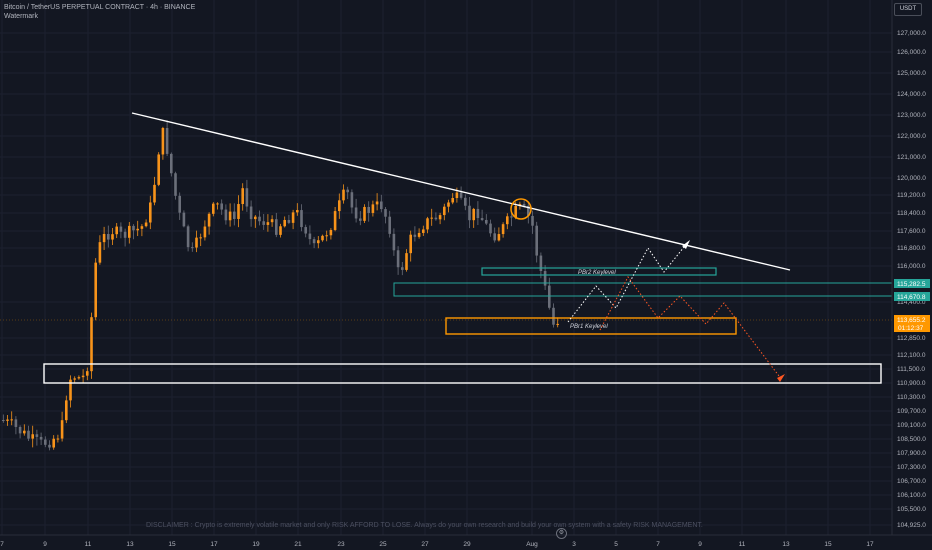  Describe the element at coordinates (561, 533) in the screenshot. I see `gear-icon: ⚙` at that location.